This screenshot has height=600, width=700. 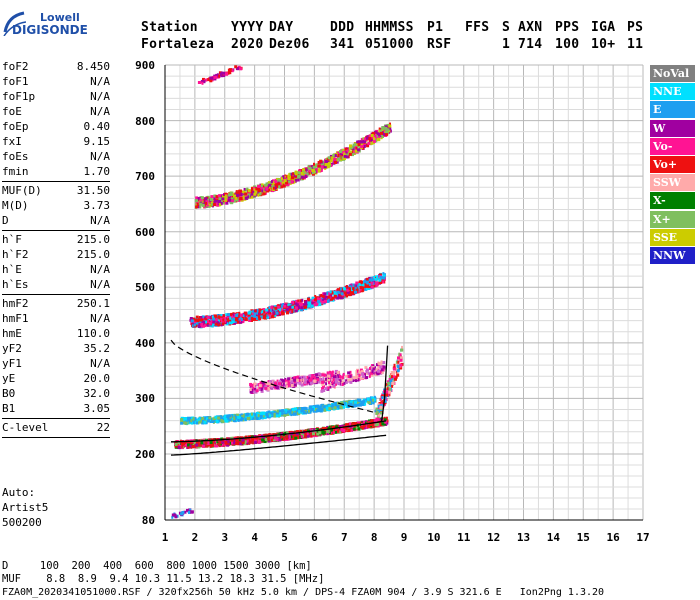 What do you see at coordinates (19, 96) in the screenshot?
I see `param-name: foF1p` at bounding box center [19, 96].